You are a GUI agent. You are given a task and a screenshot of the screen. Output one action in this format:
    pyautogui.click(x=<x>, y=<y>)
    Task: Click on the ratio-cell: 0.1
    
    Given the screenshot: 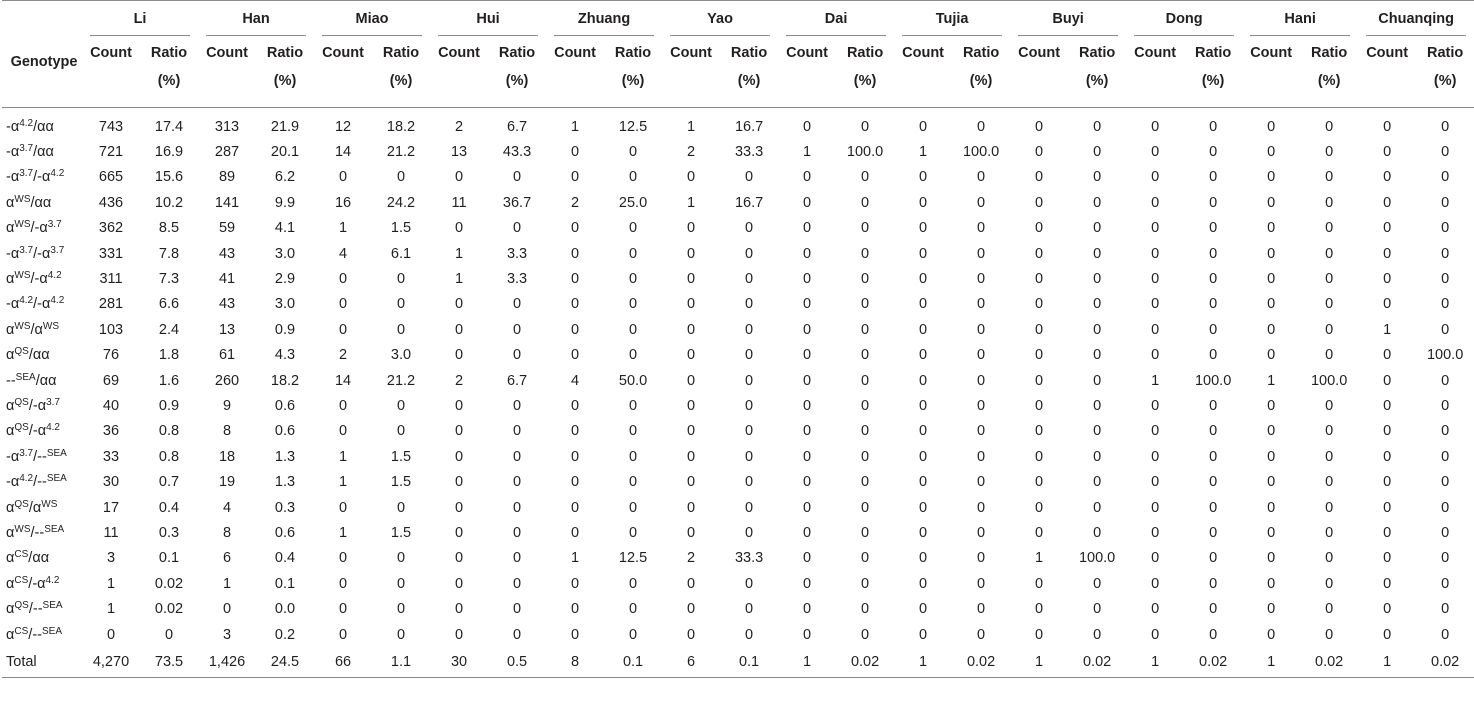 What is the action you would take?
    pyautogui.click(x=285, y=583)
    